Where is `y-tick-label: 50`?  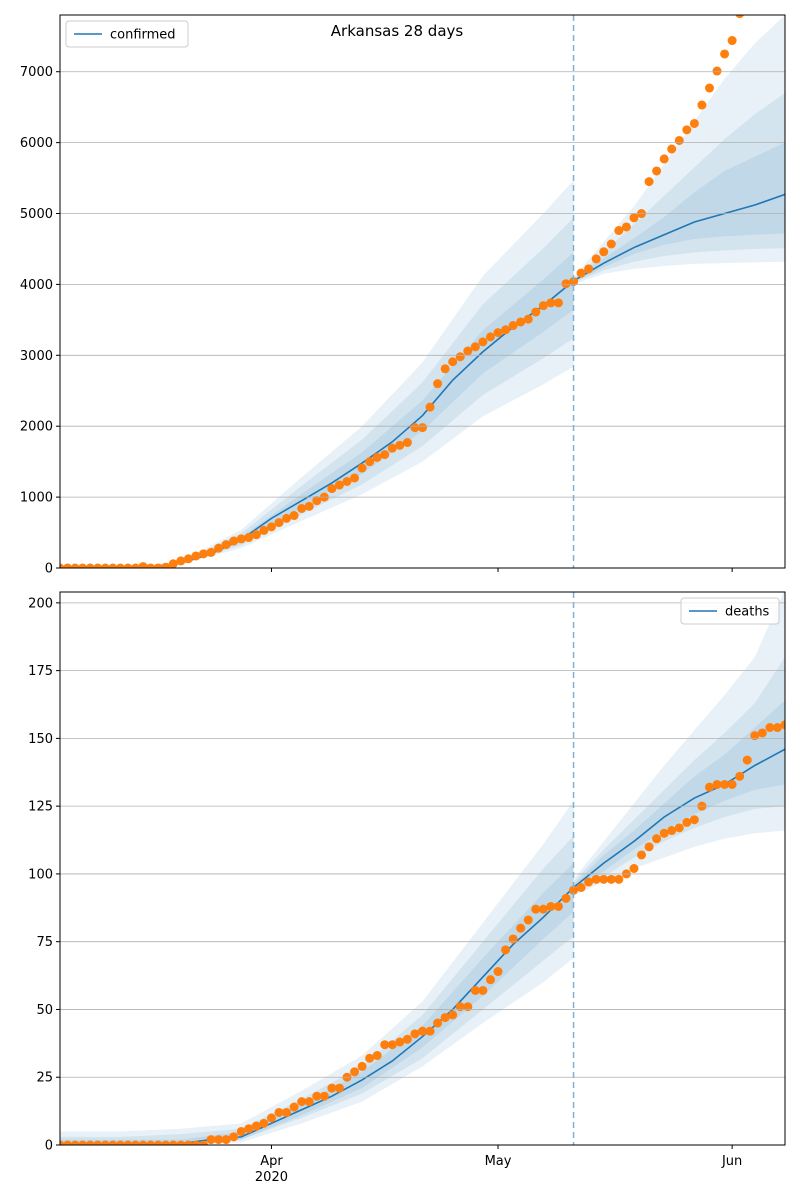
y-tick-label: 50 is located at coordinates (44, 1010).